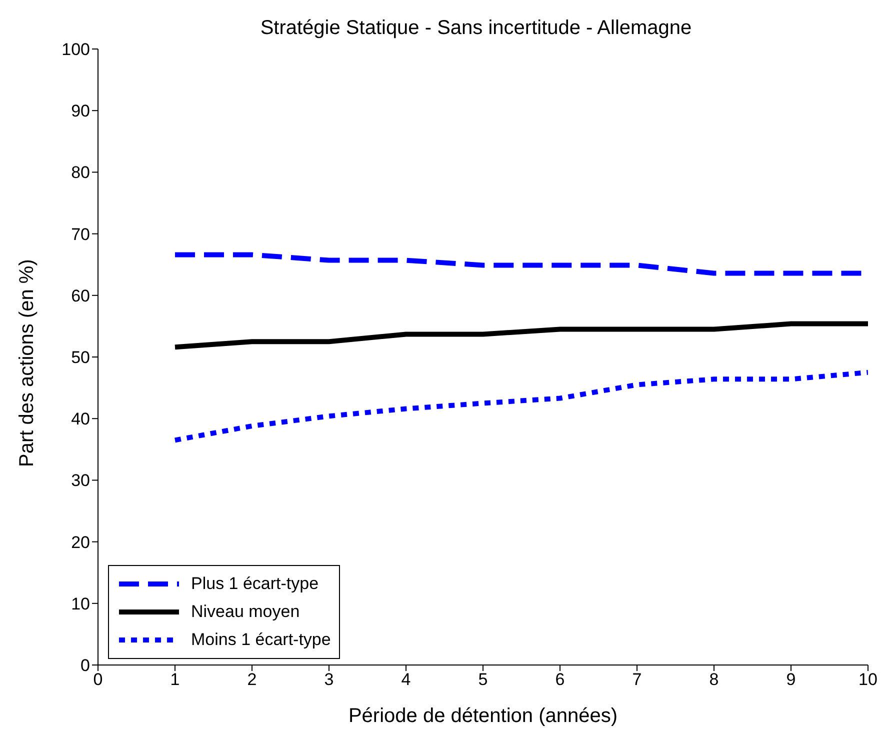 Image resolution: width=892 pixels, height=734 pixels. I want to click on x-tick-label: 5, so click(483, 680).